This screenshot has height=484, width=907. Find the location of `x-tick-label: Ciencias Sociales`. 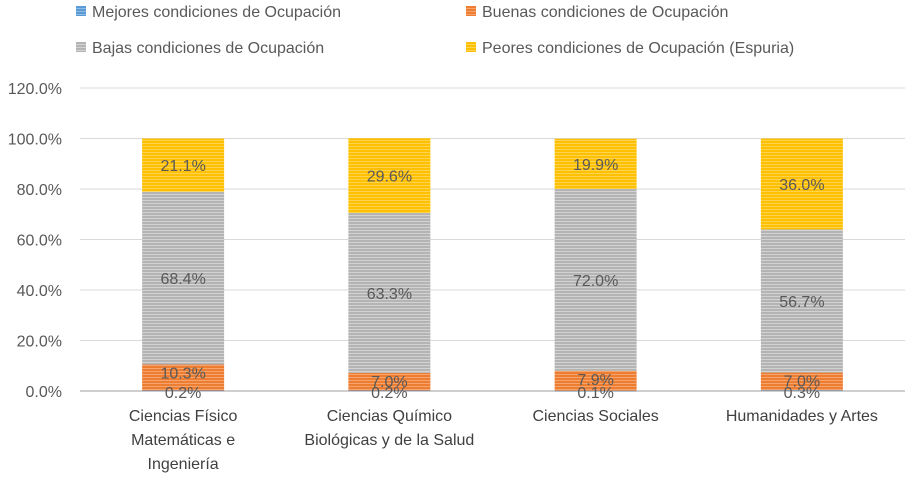

x-tick-label: Ciencias Sociales is located at coordinates (595, 416).